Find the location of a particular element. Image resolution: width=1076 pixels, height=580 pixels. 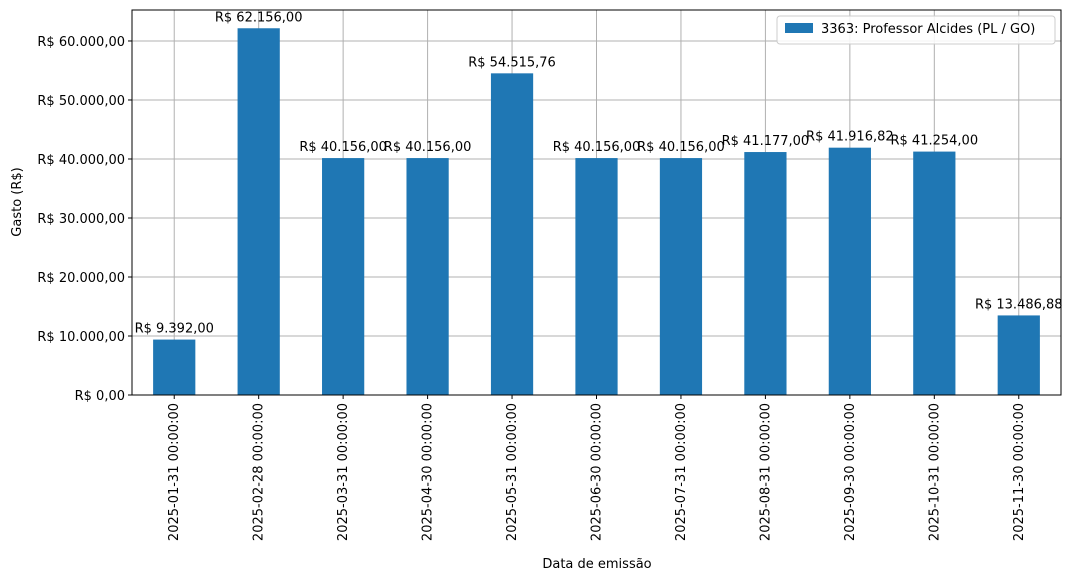

legend-swatch is located at coordinates (799, 28).